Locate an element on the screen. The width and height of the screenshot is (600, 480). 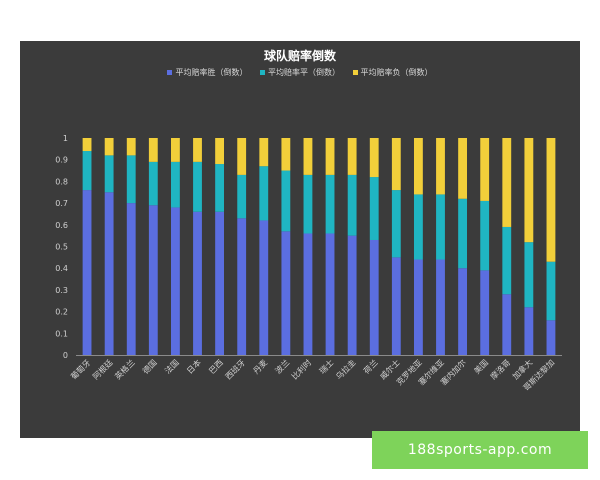
x-tick-label: 乌拉圭 is located at coordinates (346, 369).